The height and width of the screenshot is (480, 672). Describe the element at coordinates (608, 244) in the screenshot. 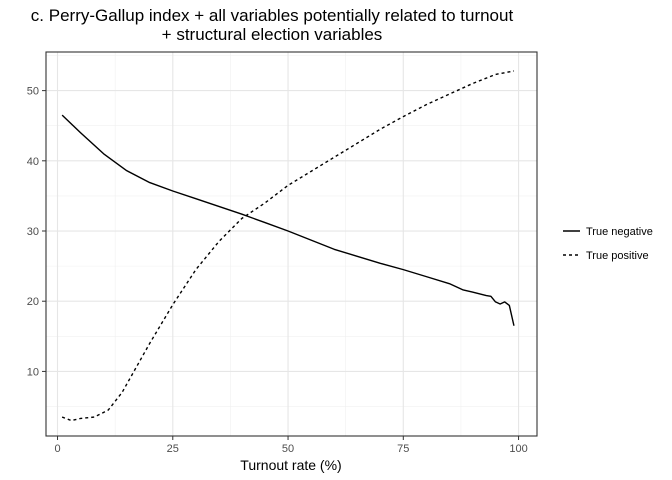

I see `legend: True negative True positive` at that location.